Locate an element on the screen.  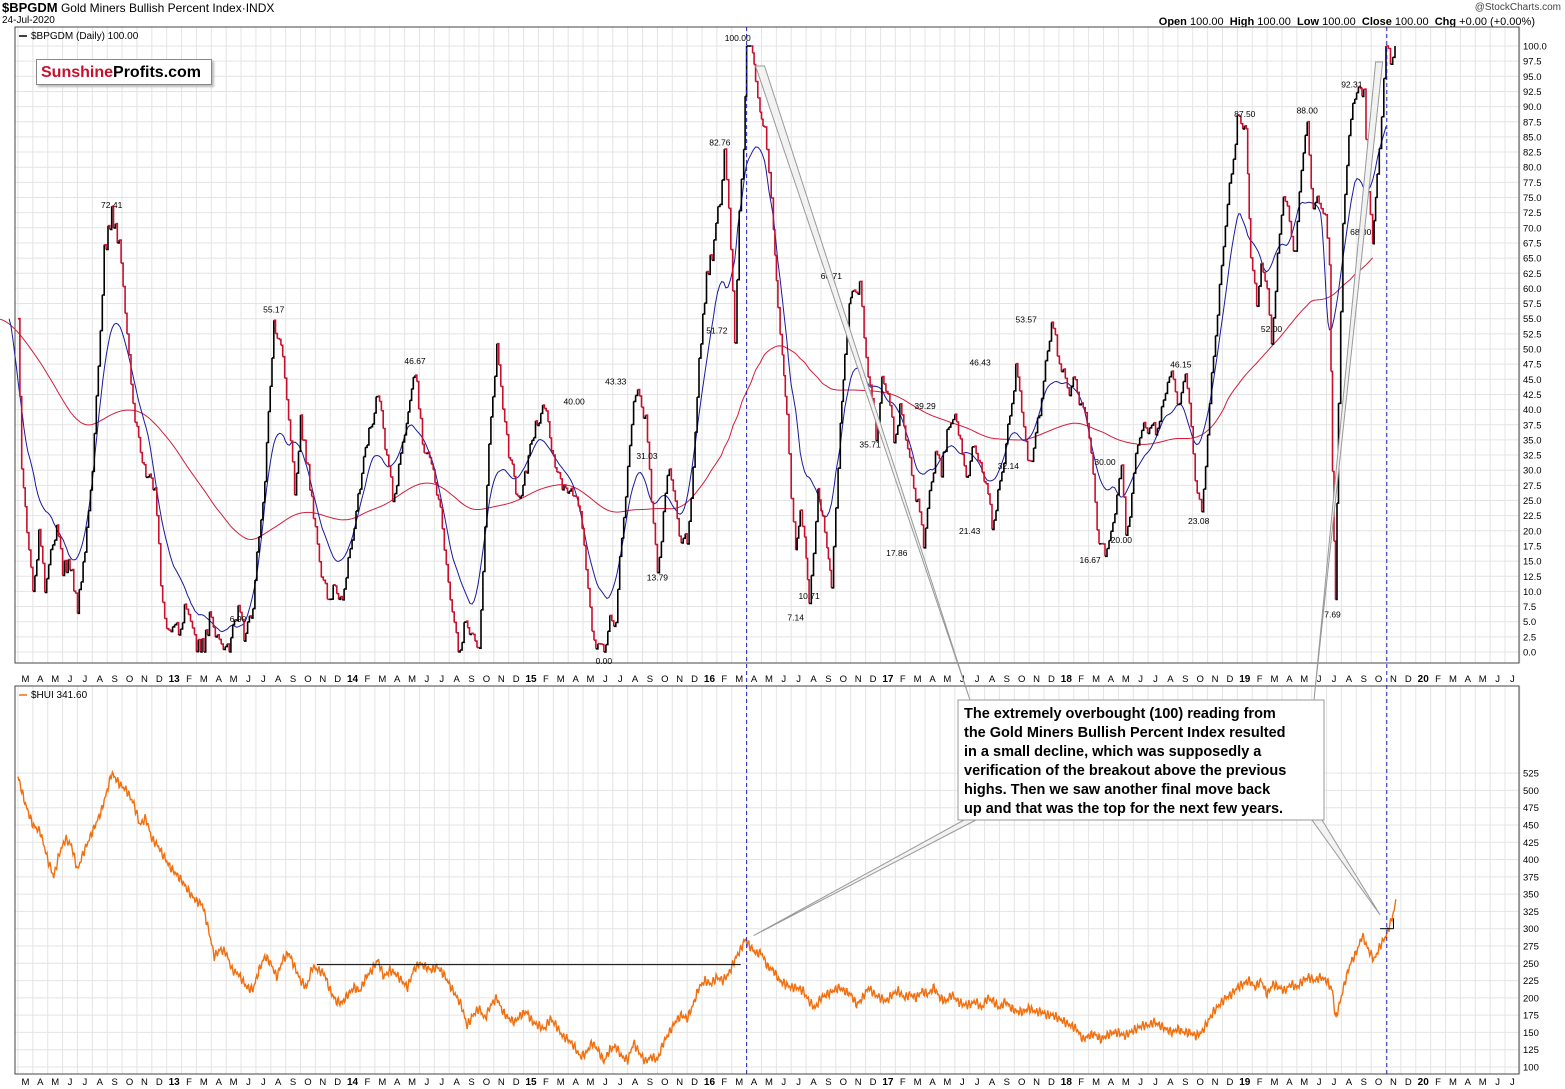
y-tick-label: 72.5 is located at coordinates (1532, 213).